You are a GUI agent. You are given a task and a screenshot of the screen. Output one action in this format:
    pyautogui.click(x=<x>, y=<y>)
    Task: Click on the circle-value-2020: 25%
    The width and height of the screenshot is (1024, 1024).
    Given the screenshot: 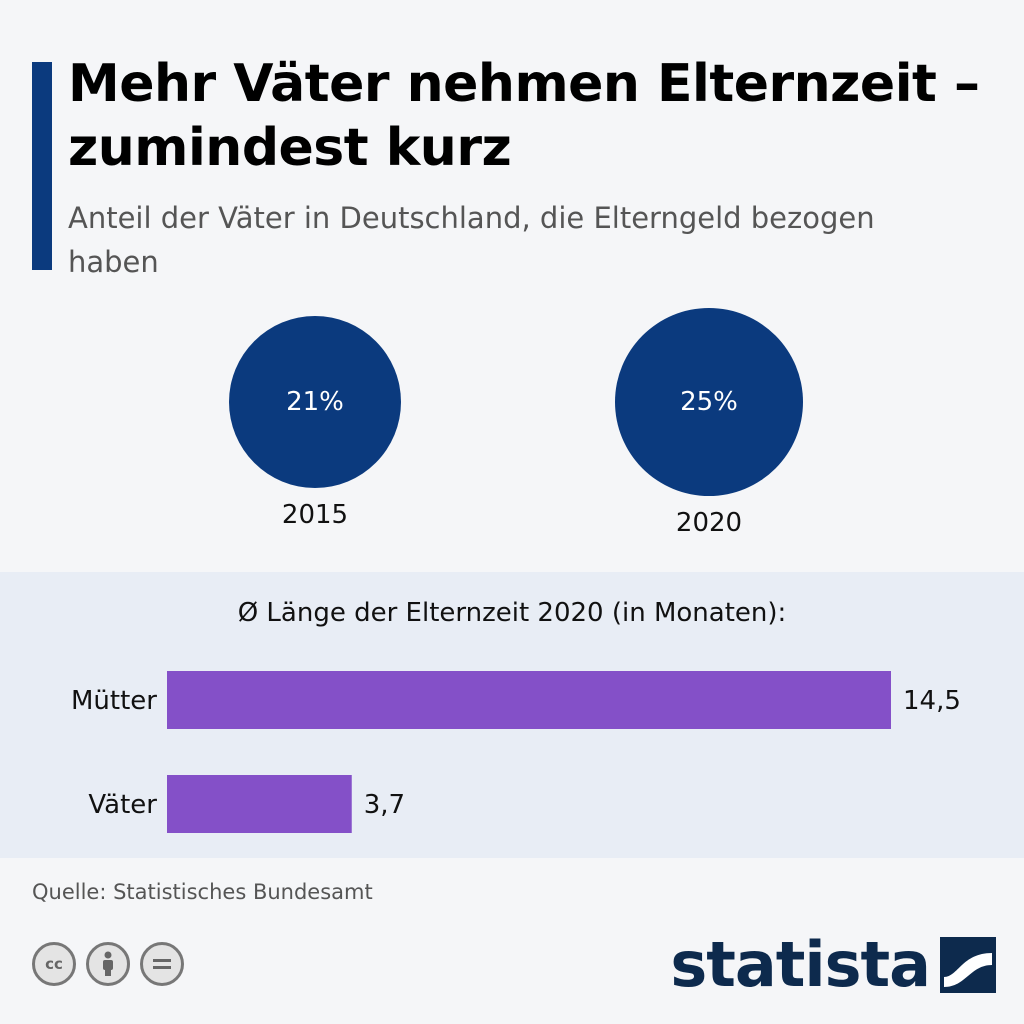 What is the action you would take?
    pyautogui.click(x=709, y=402)
    